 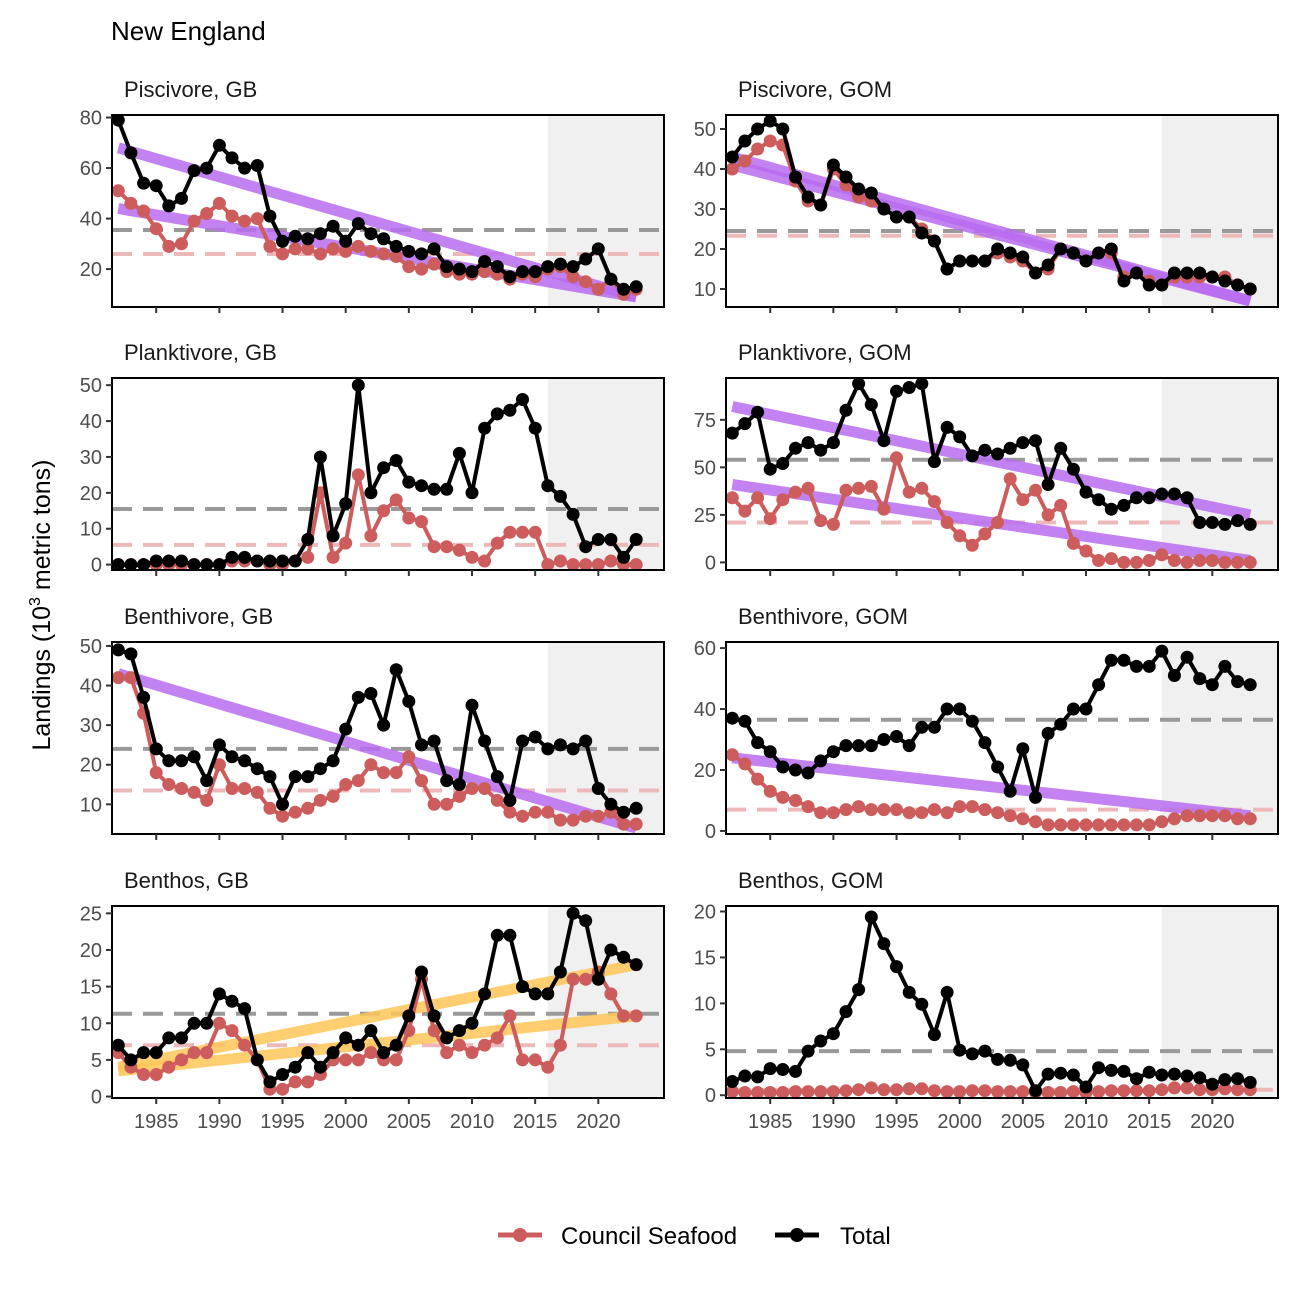 I want to click on panel-piscivore-gom-council-seafood-point-1983, so click(x=745, y=161).